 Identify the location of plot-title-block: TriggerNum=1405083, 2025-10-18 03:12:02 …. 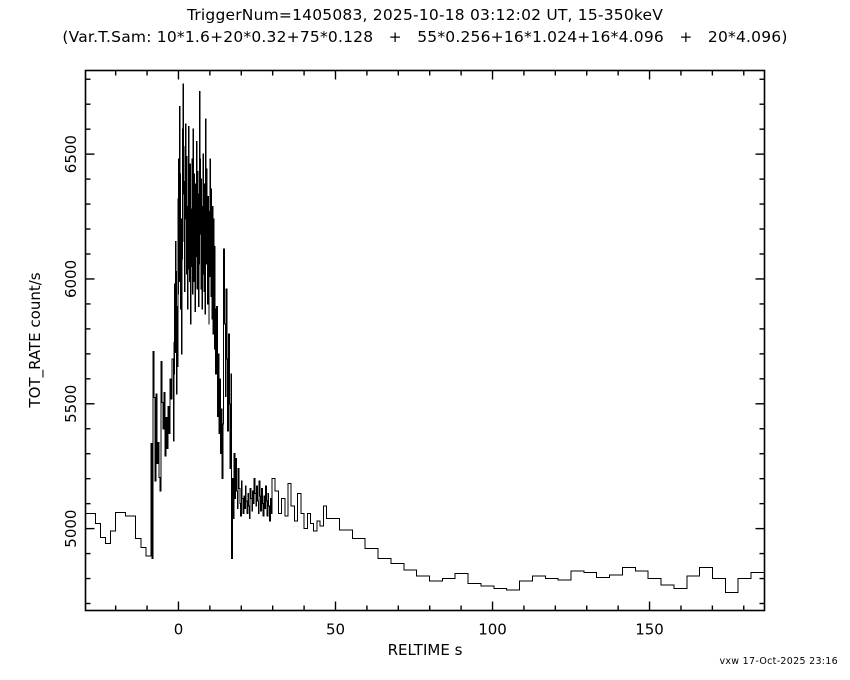
(425, 26).